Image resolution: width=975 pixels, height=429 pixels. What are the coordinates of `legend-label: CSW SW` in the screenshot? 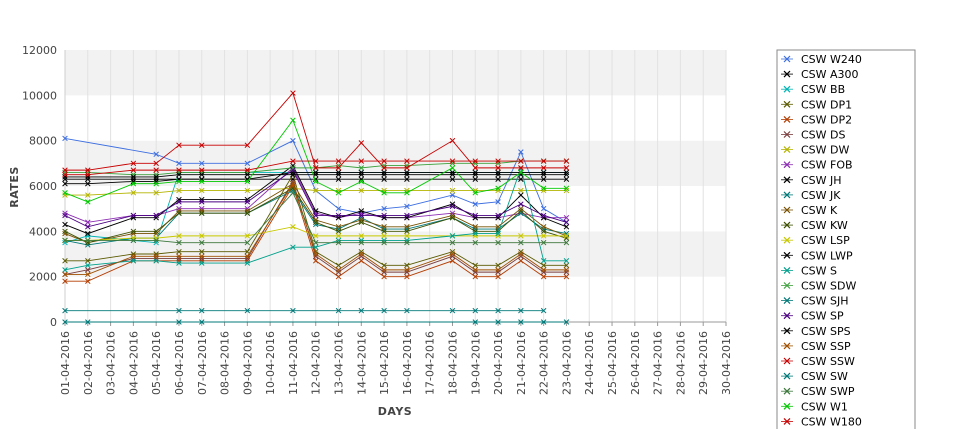 It's located at (824, 376).